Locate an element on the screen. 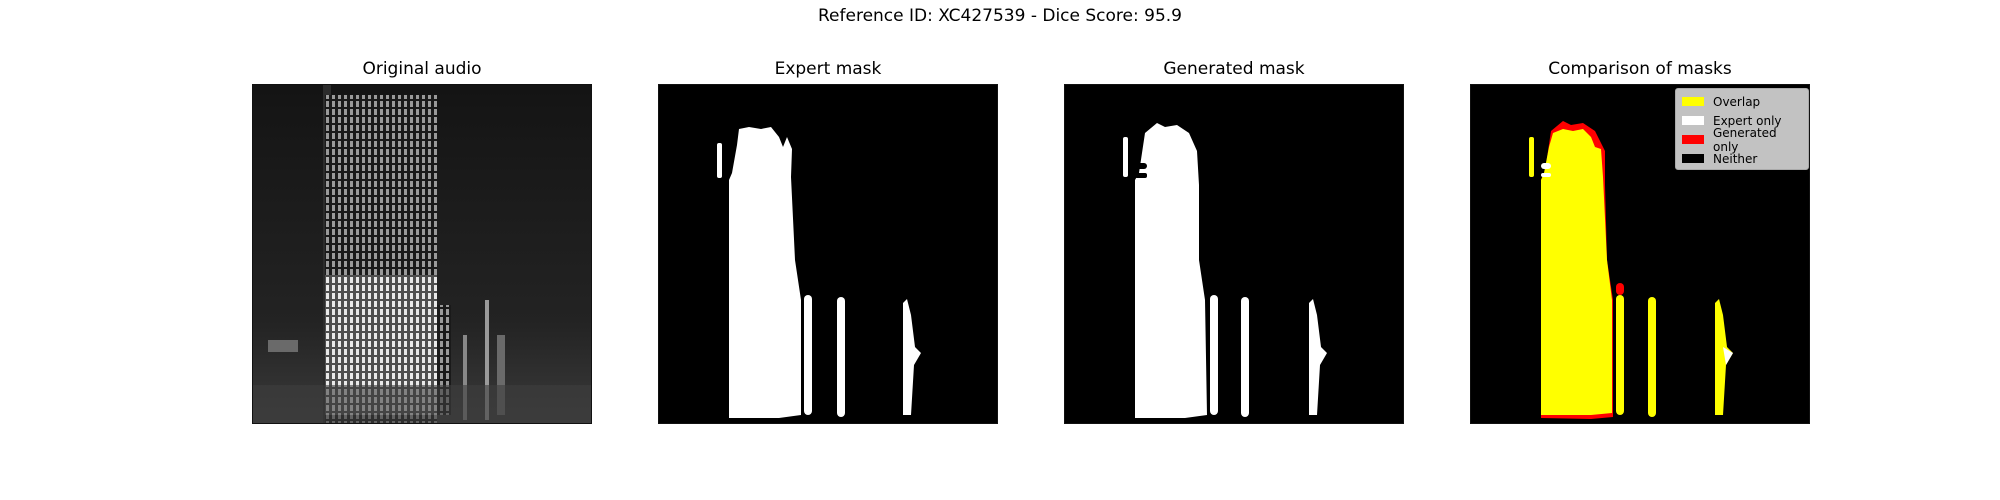 Image resolution: width=2000 pixels, height=500 pixels. legend-item-generated-only: Generated only is located at coordinates (1742, 140).